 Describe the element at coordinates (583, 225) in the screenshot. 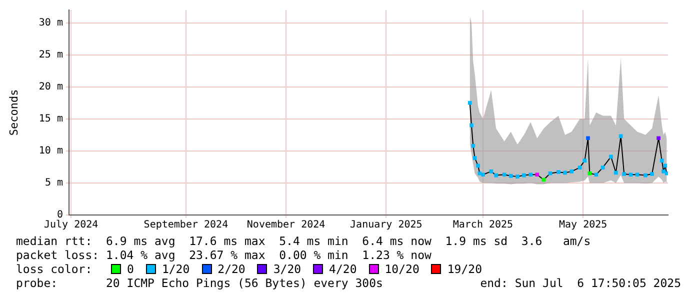

I see `x-tick-label: May 2025` at that location.